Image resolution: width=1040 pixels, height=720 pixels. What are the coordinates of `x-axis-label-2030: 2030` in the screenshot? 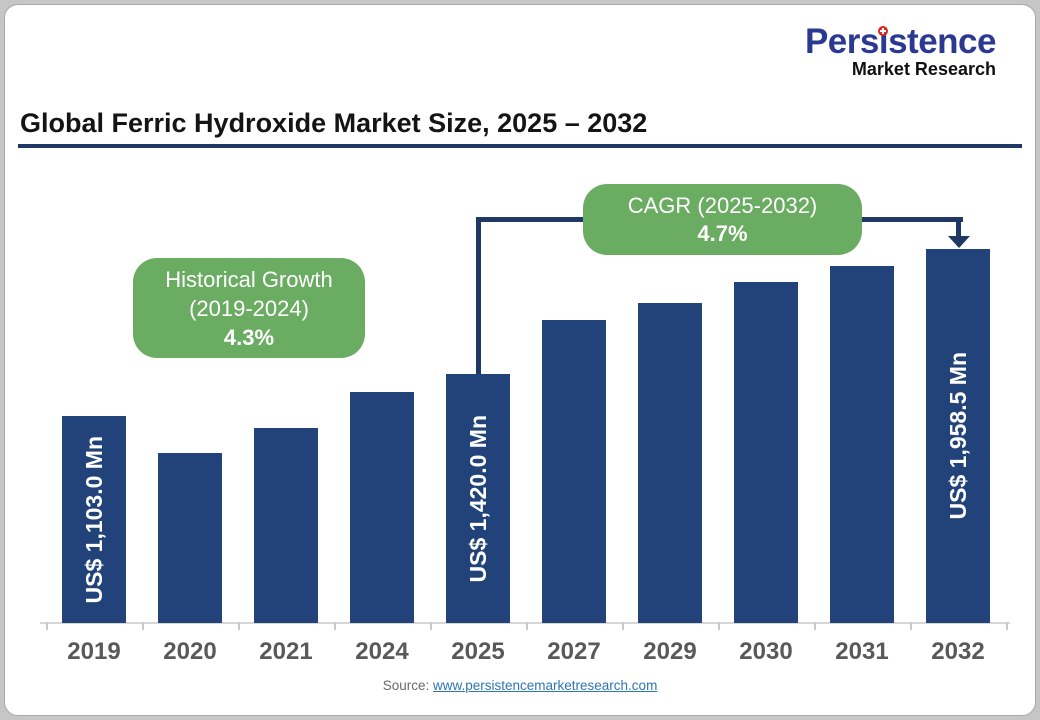 It's located at (766, 651).